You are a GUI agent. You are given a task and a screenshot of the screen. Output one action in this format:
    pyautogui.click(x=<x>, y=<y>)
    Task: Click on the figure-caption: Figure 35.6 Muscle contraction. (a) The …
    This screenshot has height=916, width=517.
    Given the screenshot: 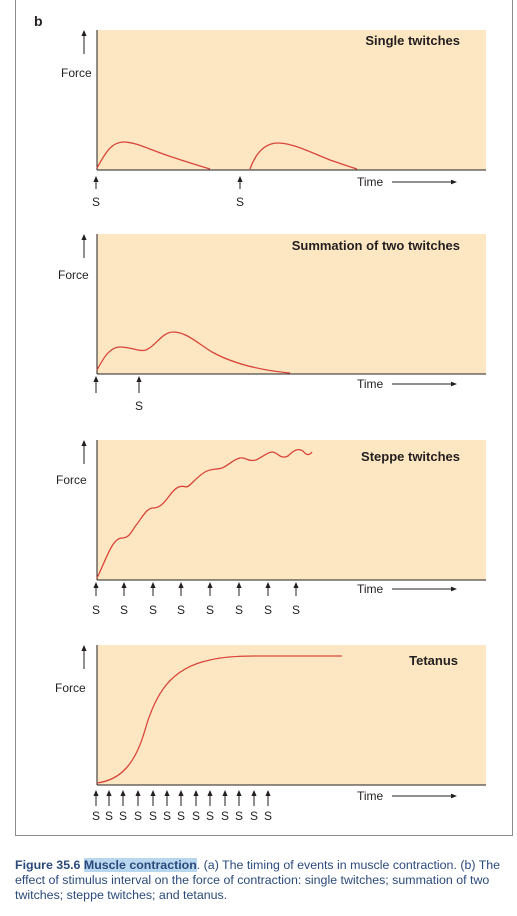 What is the action you would take?
    pyautogui.click(x=265, y=880)
    